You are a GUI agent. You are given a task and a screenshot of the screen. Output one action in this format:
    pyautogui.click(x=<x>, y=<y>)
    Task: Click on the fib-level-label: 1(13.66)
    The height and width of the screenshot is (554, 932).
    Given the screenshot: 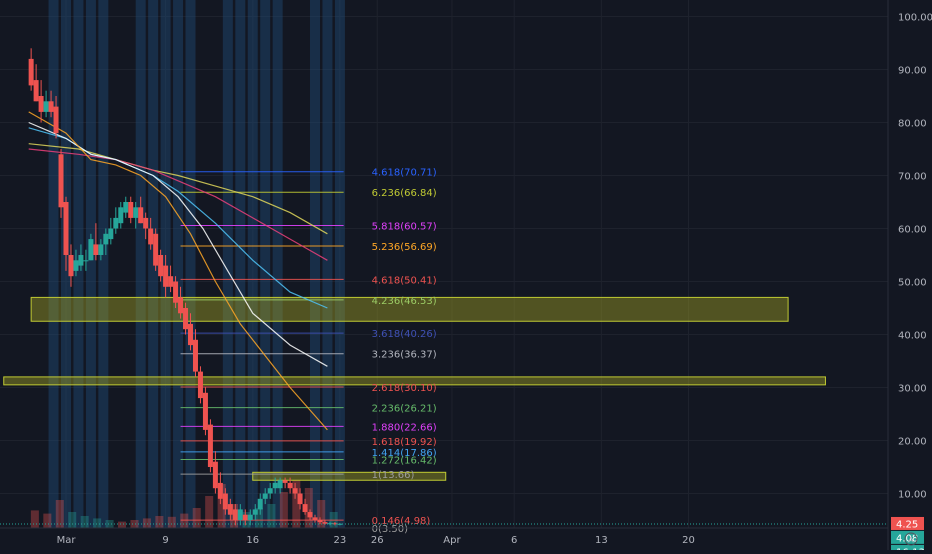 What is the action you would take?
    pyautogui.click(x=393, y=475)
    